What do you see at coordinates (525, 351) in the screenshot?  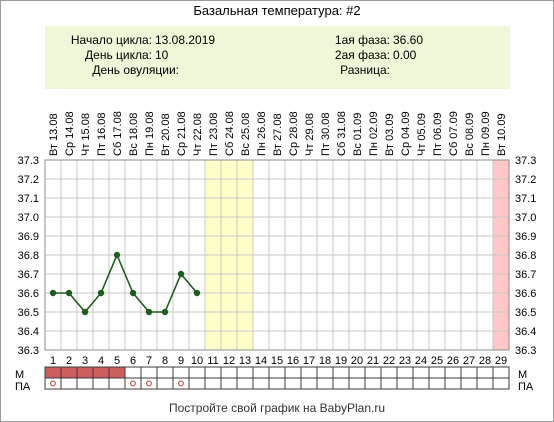 I see `y-tick-label-right: 36.3` at bounding box center [525, 351].